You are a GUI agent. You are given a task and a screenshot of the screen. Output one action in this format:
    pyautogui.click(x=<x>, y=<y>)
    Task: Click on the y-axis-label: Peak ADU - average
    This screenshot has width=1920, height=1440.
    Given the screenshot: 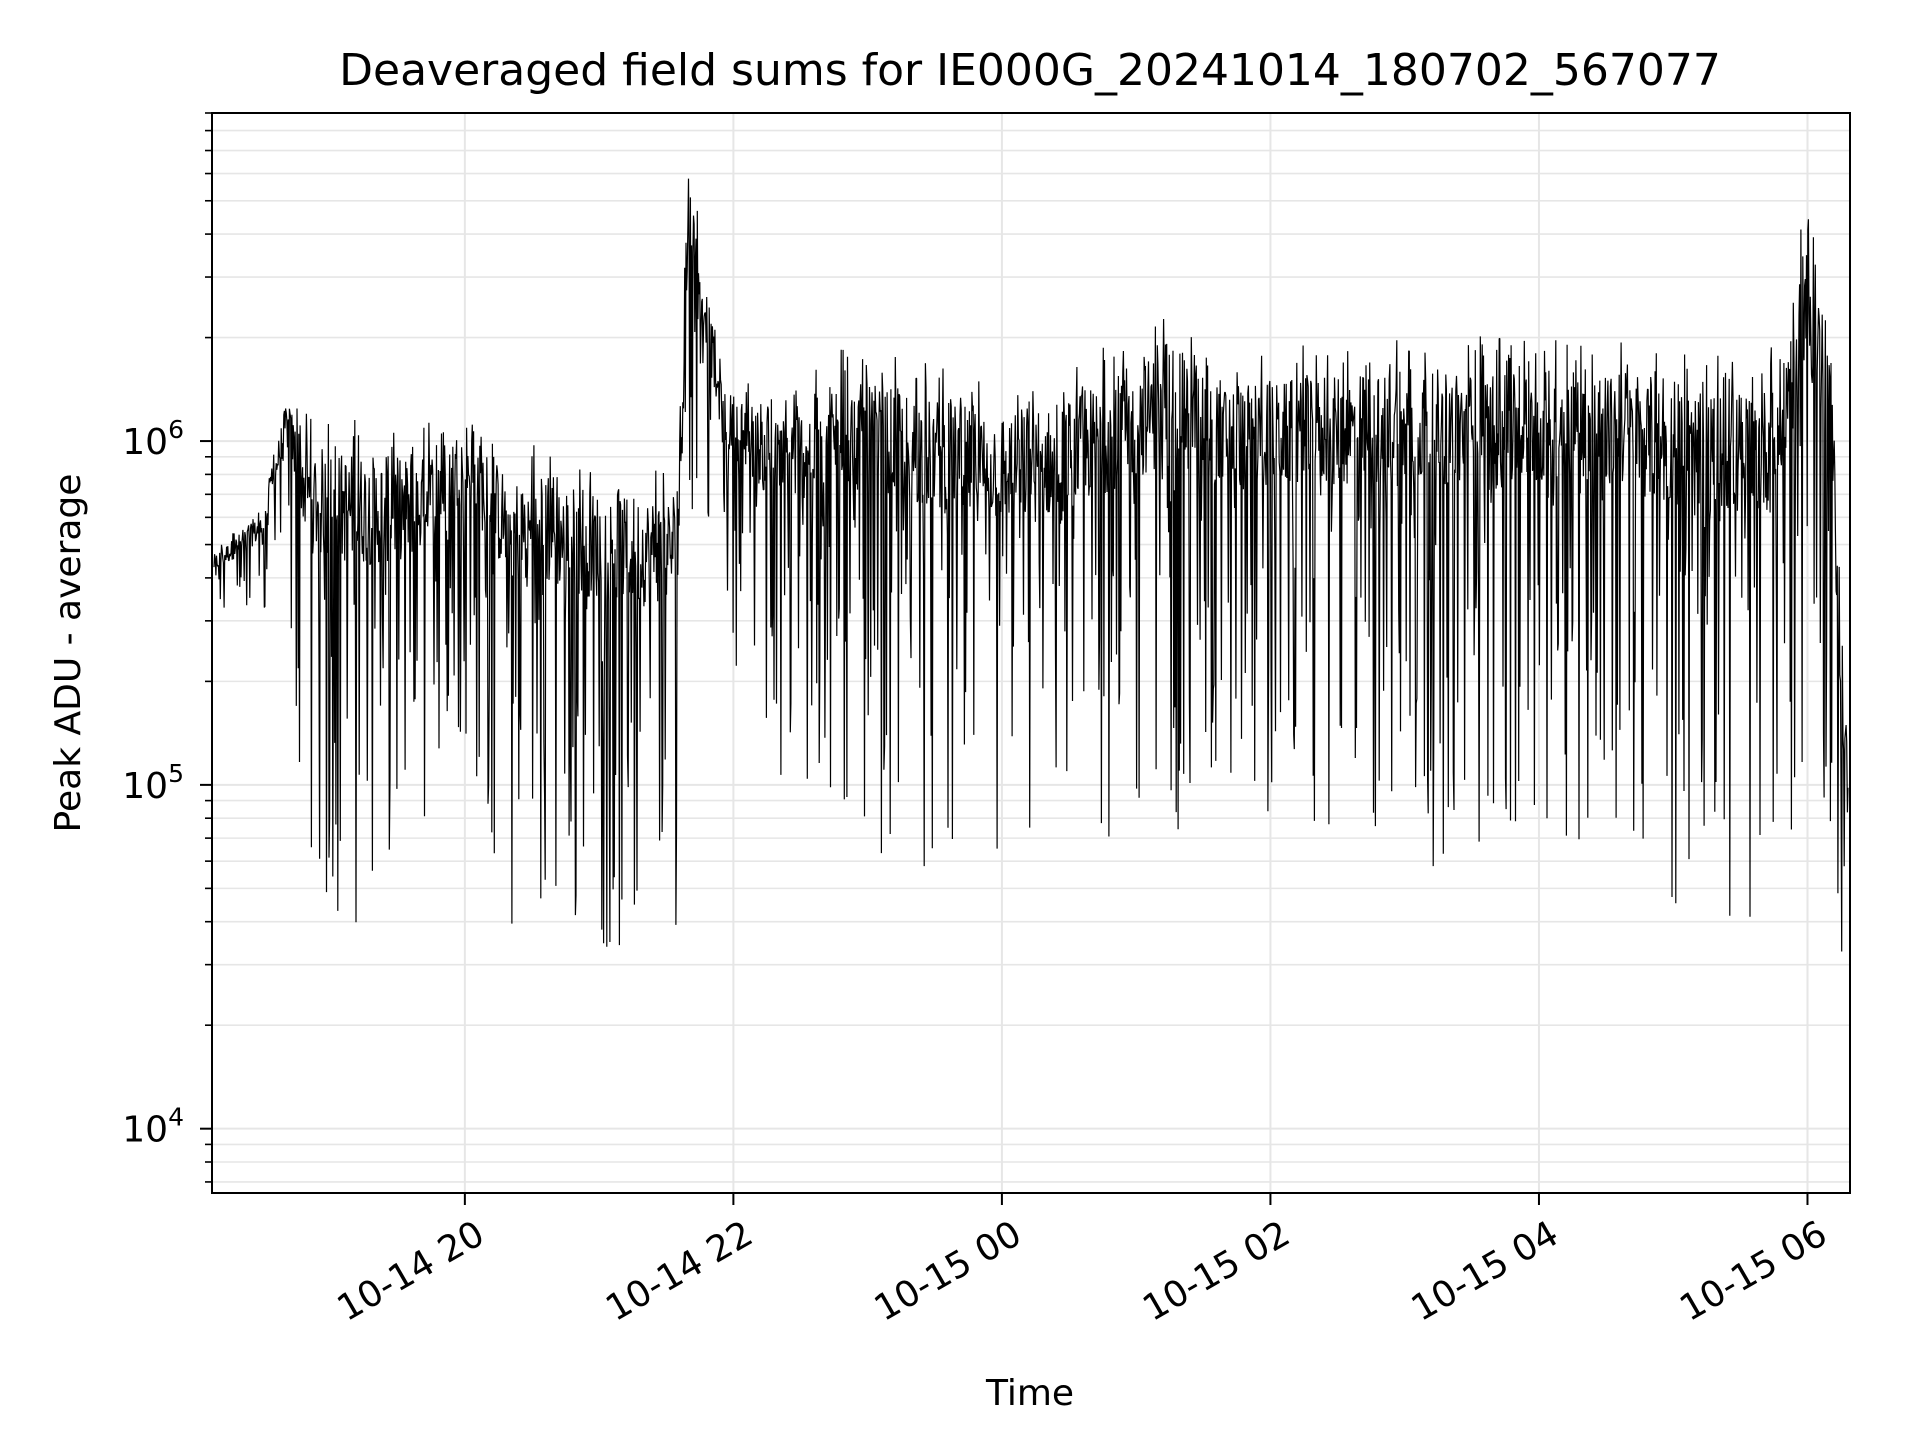 What is the action you would take?
    pyautogui.click(x=68, y=653)
    